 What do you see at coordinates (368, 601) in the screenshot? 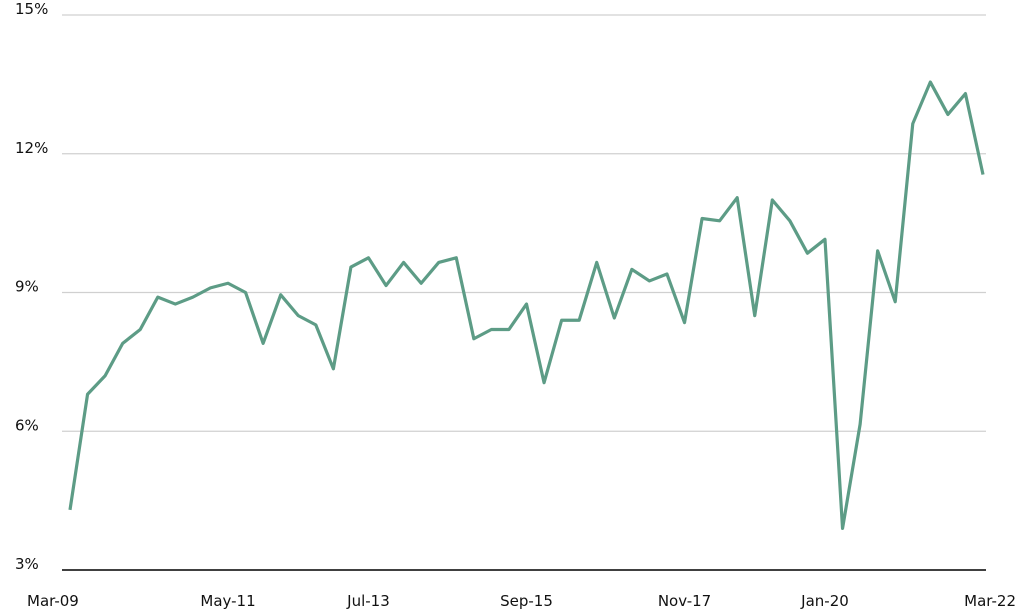
I see `x-tick-label: Jul-13` at bounding box center [368, 601].